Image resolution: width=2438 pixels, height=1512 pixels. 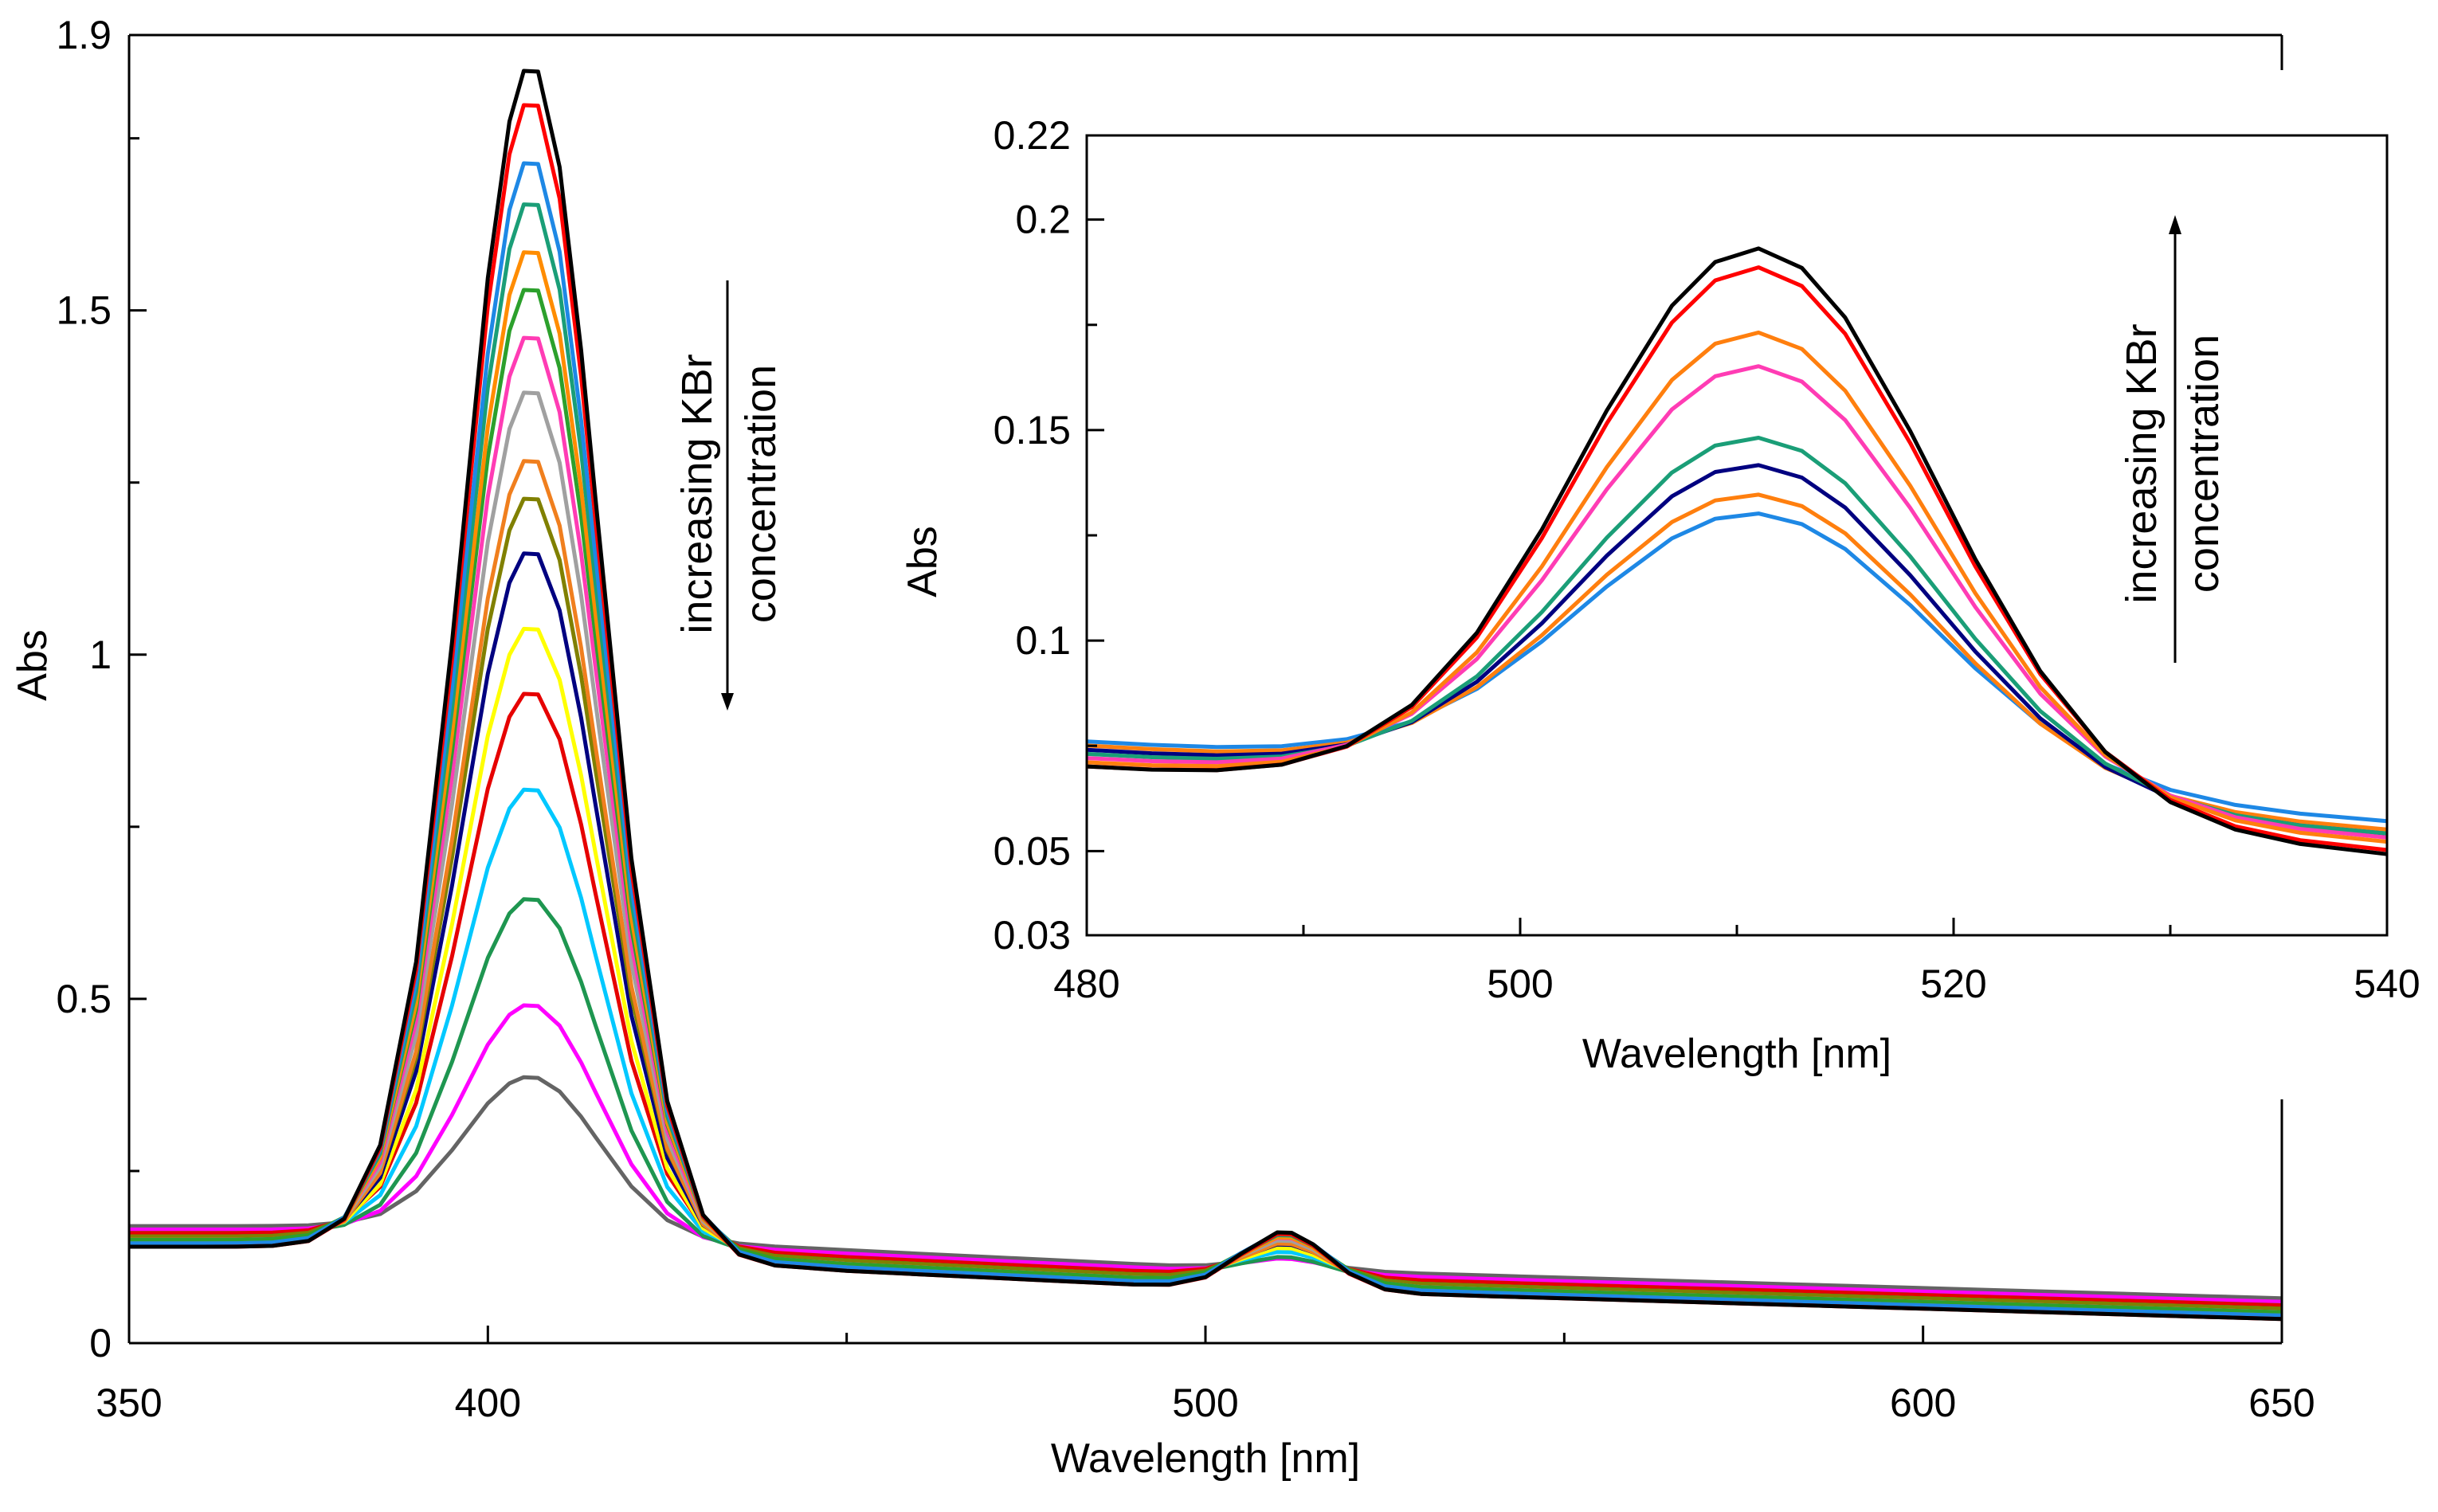 I want to click on main-x-tick-label: 600, so click(x=1923, y=1403).